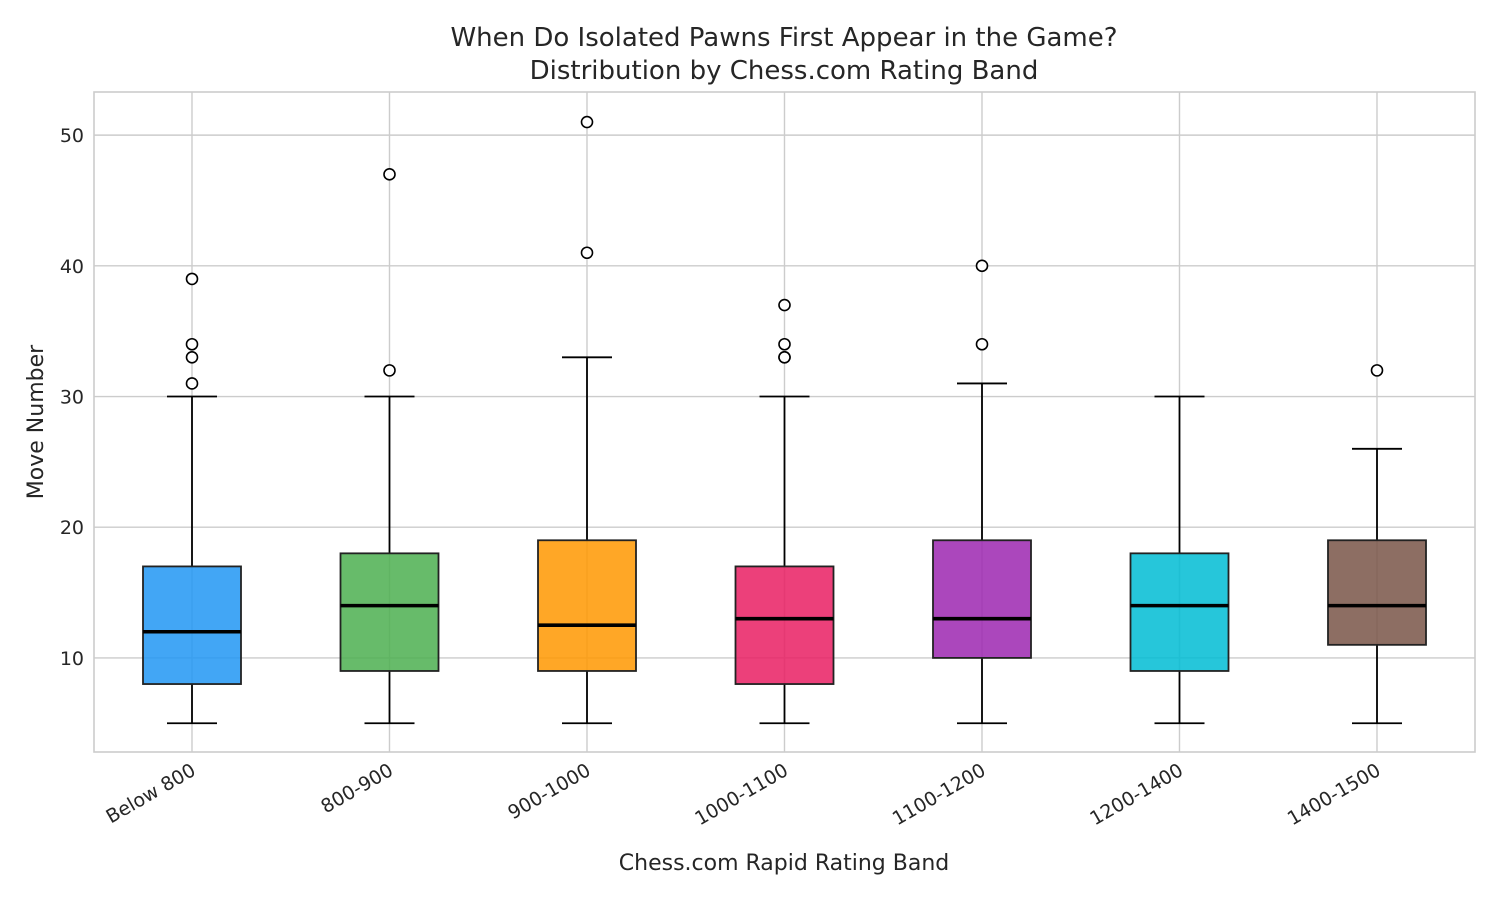 The width and height of the screenshot is (1500, 900). Describe the element at coordinates (72, 659) in the screenshot. I see `y-tick-label: 10` at that location.